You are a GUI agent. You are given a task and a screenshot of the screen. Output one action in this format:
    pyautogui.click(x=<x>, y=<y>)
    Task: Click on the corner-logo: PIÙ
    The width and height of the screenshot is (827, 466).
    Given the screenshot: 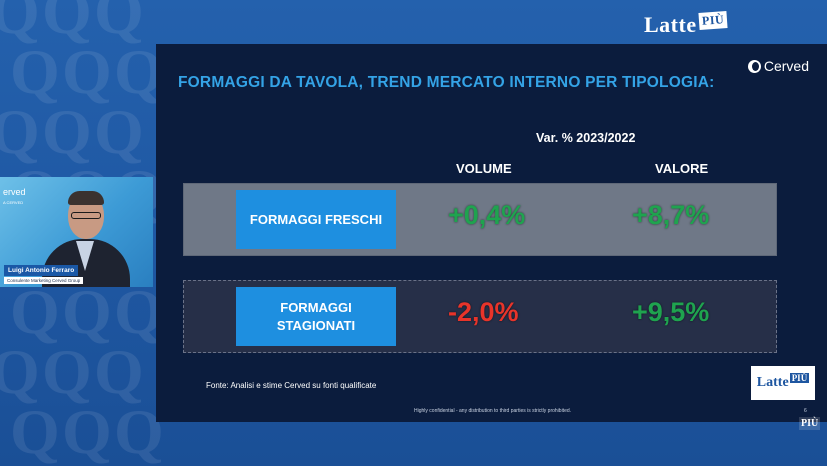 What is the action you would take?
    pyautogui.click(x=810, y=423)
    